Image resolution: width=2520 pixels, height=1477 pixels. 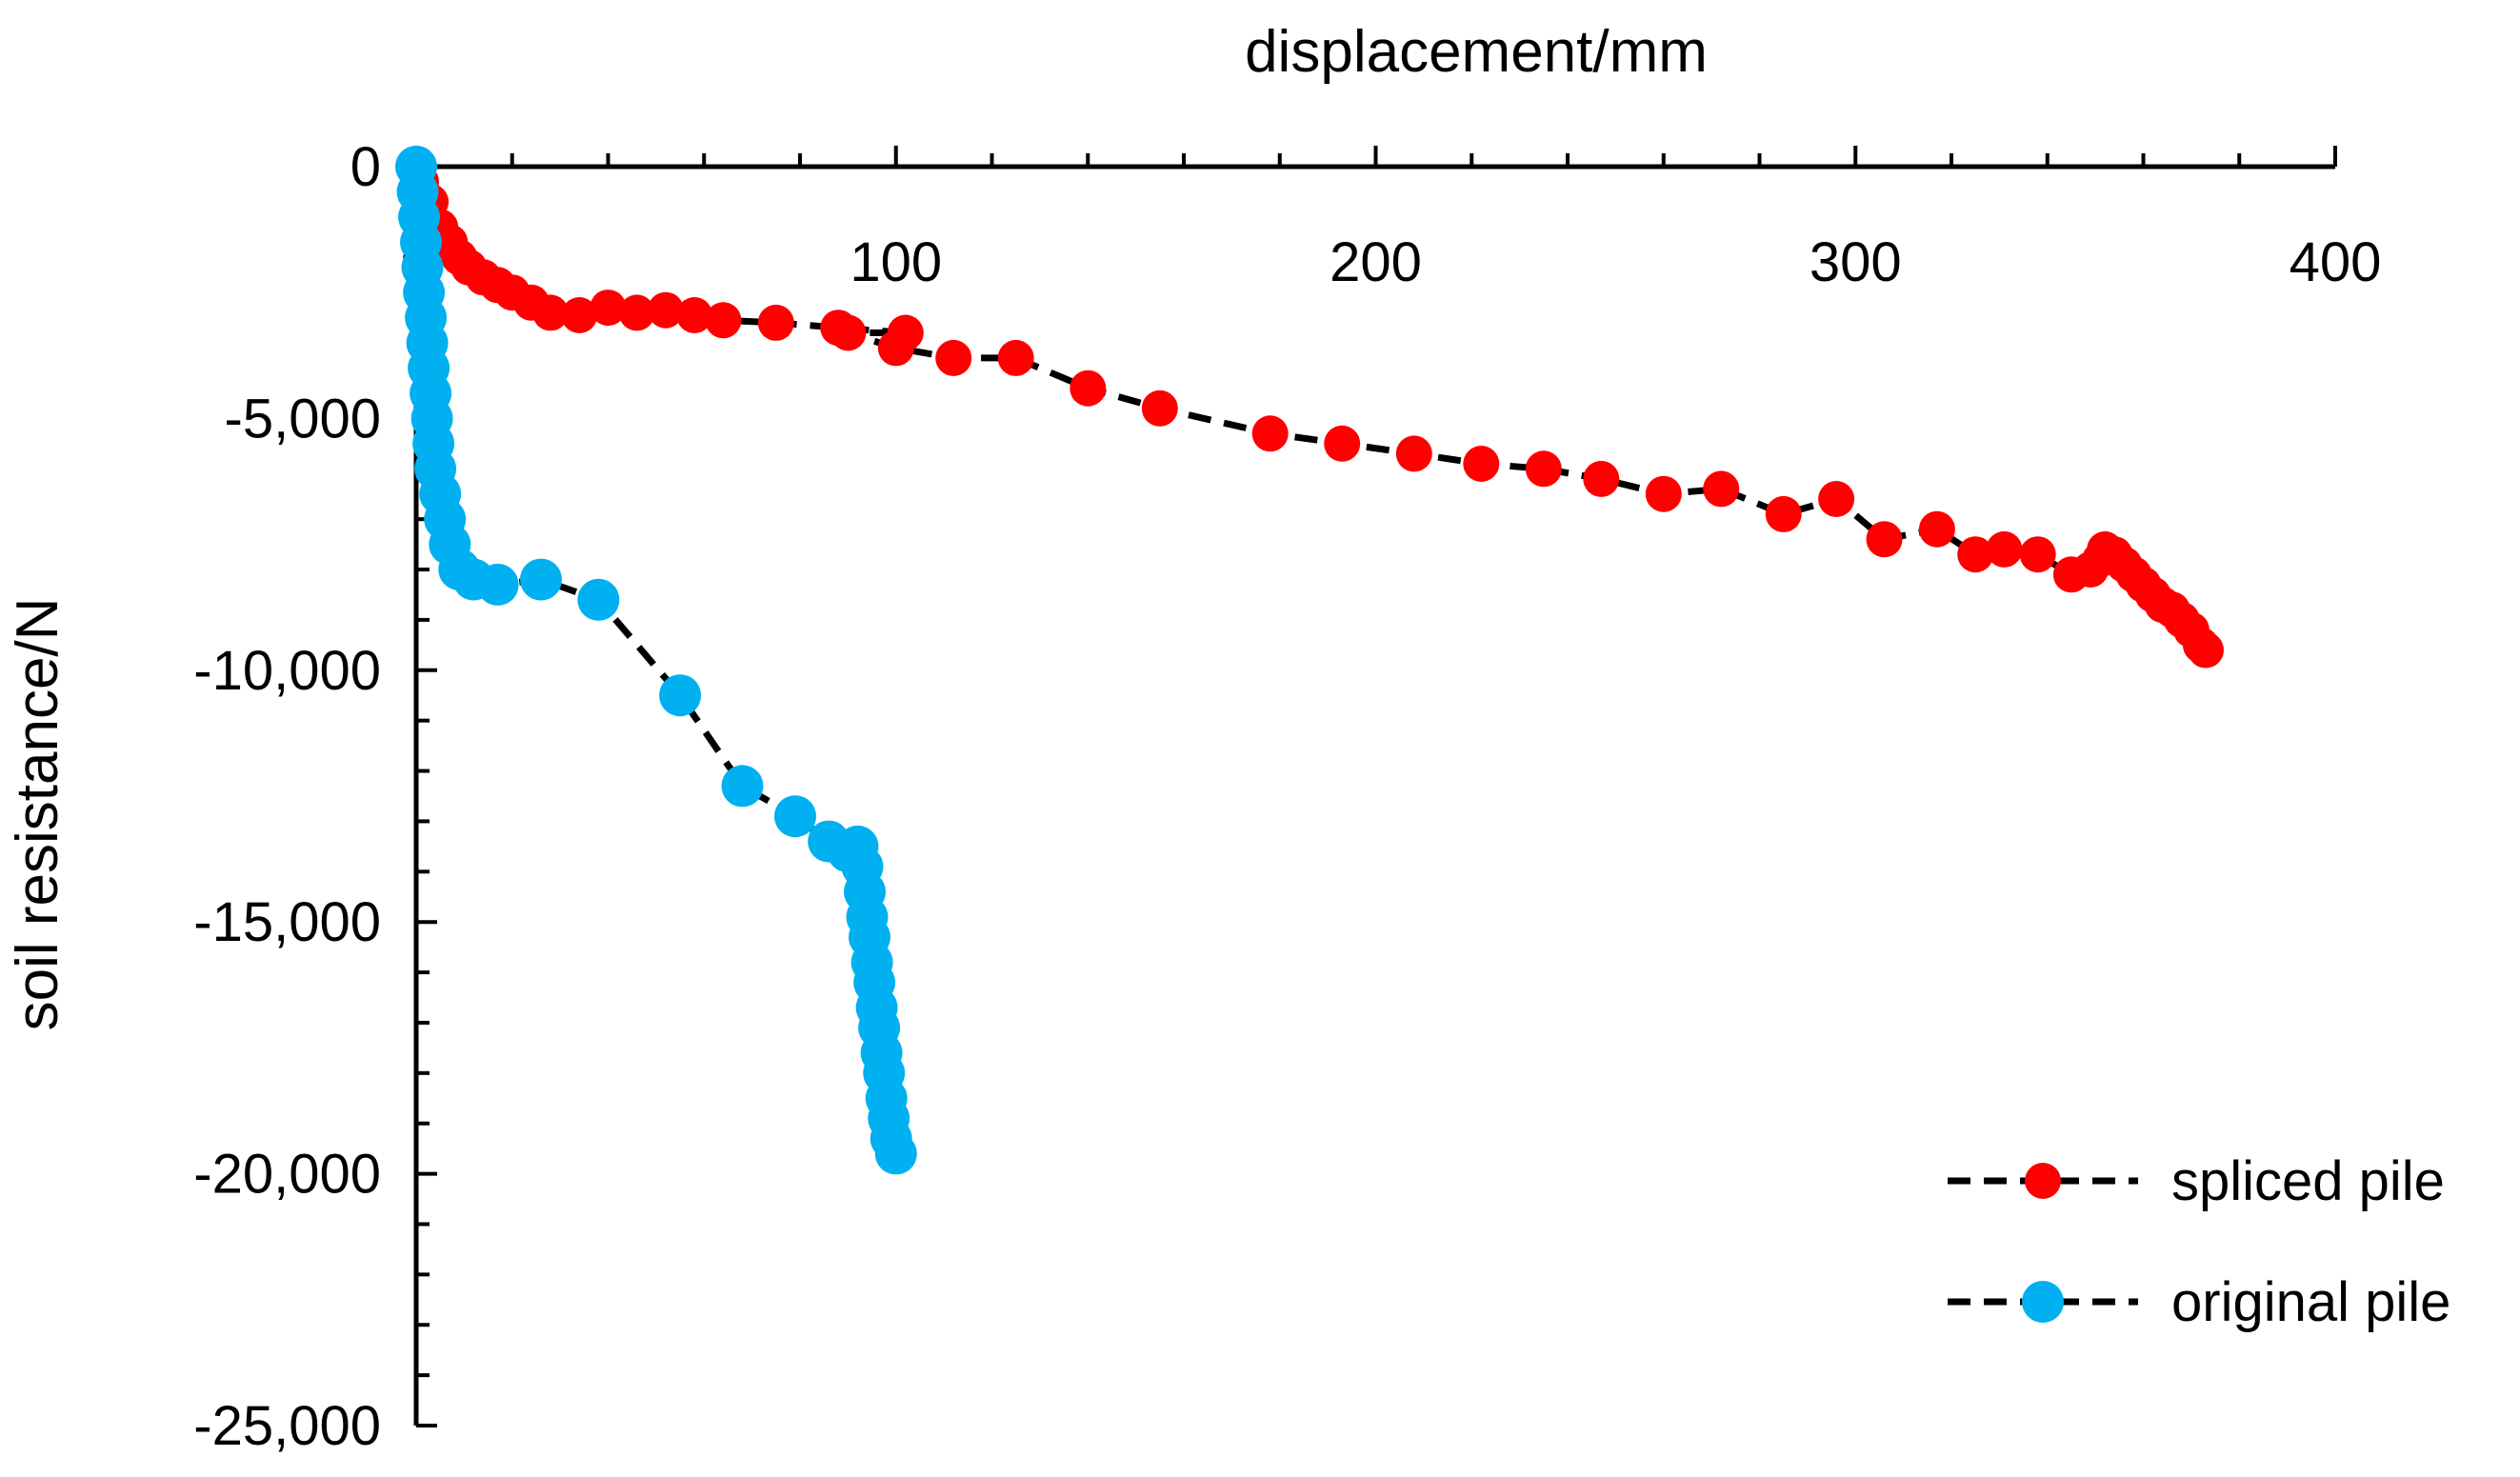 I want to click on x-tick-label: 200, so click(x=1376, y=262).